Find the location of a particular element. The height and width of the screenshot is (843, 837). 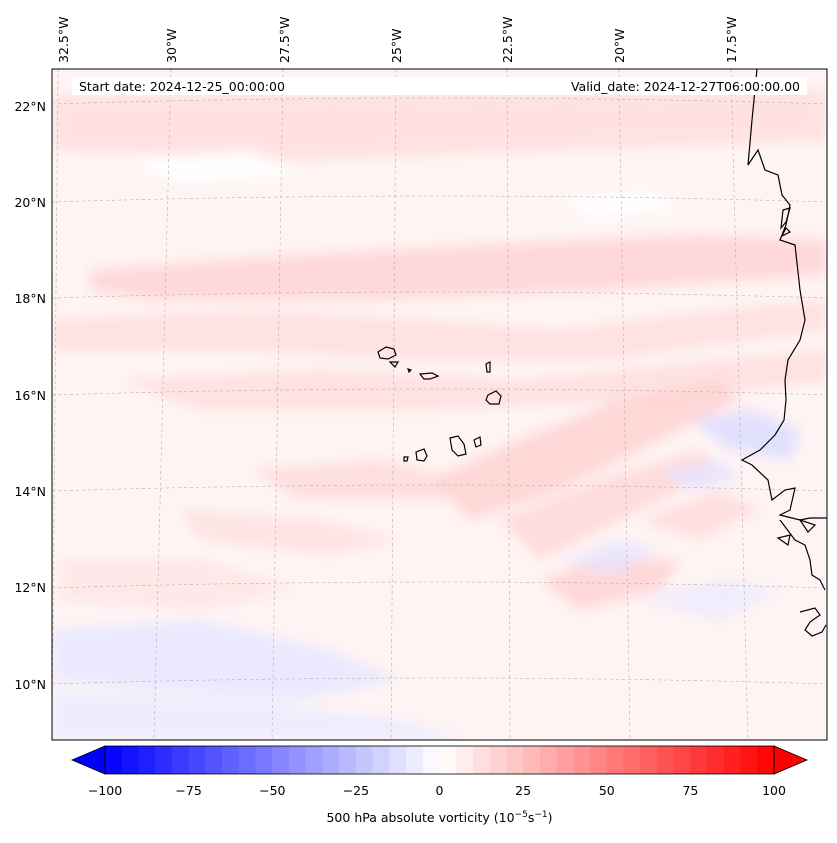

lat-label: 20°N is located at coordinates (30, 202).